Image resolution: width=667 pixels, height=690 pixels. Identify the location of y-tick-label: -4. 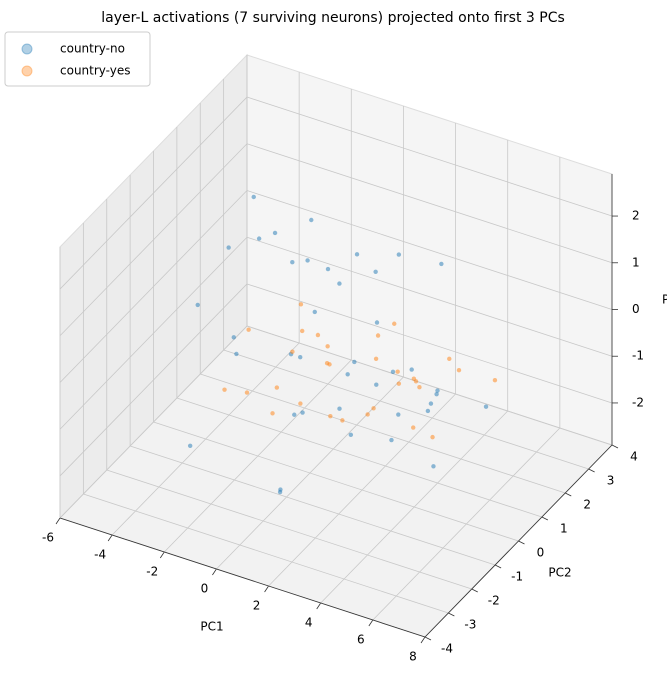
(447, 649).